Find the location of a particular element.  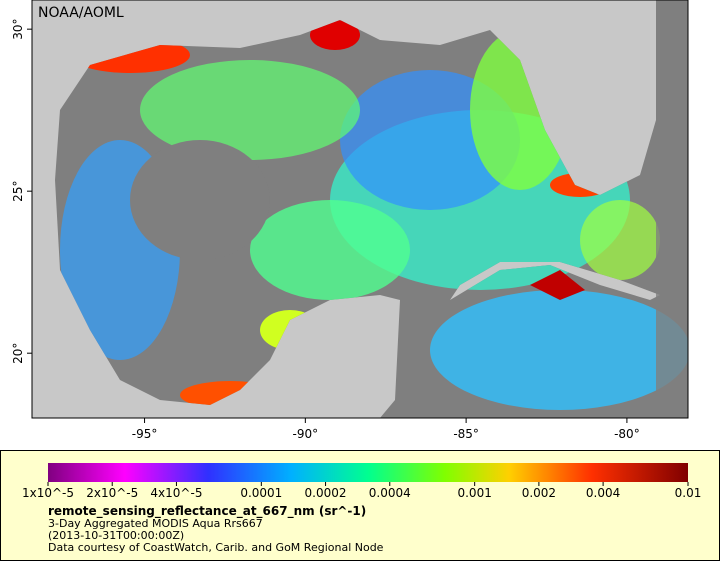

colorbar-tick-label: 2x10^-5 is located at coordinates (112, 493).